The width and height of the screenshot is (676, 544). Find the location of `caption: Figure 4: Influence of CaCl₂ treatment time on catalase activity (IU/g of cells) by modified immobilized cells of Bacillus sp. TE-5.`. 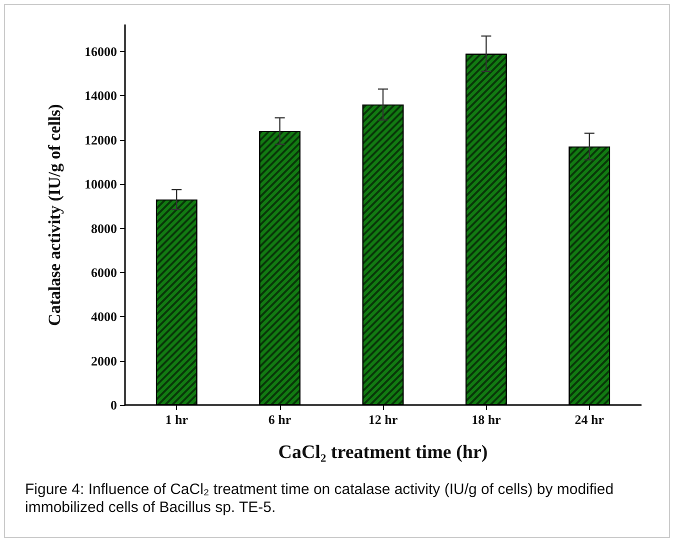

caption: Figure 4: Influence of CaCl₂ treatment time on catalase activity (IU/g of cells) by modified immobilized cells of Bacillus sp. TE-5. is located at coordinates (320, 499).